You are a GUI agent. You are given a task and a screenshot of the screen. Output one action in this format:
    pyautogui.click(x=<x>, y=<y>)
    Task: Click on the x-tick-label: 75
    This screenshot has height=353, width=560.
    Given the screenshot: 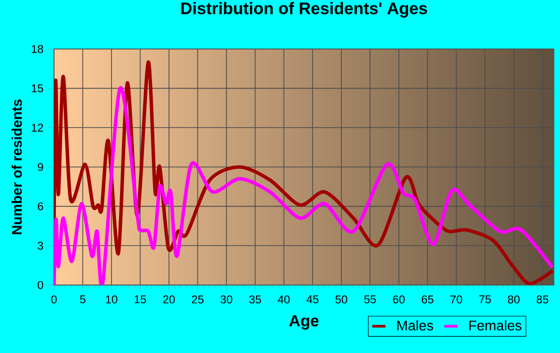 What is the action you would take?
    pyautogui.click(x=485, y=299)
    